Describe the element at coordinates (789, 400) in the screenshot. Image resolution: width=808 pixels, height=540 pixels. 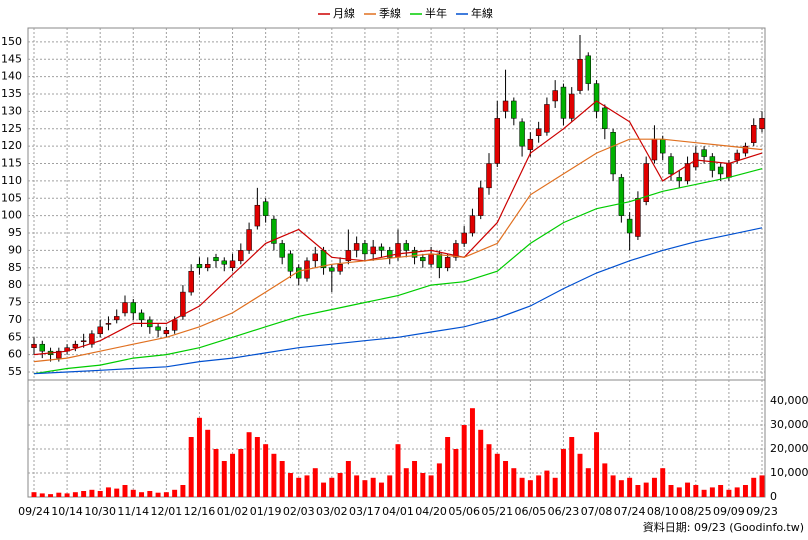
I see `volume-tick-label: 40,000` at that location.